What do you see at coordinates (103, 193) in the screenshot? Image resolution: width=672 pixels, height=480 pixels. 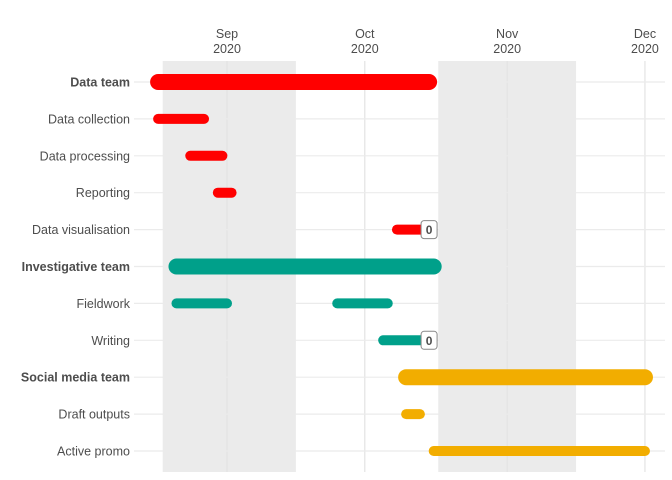 I see `y-label: Reporting` at bounding box center [103, 193].